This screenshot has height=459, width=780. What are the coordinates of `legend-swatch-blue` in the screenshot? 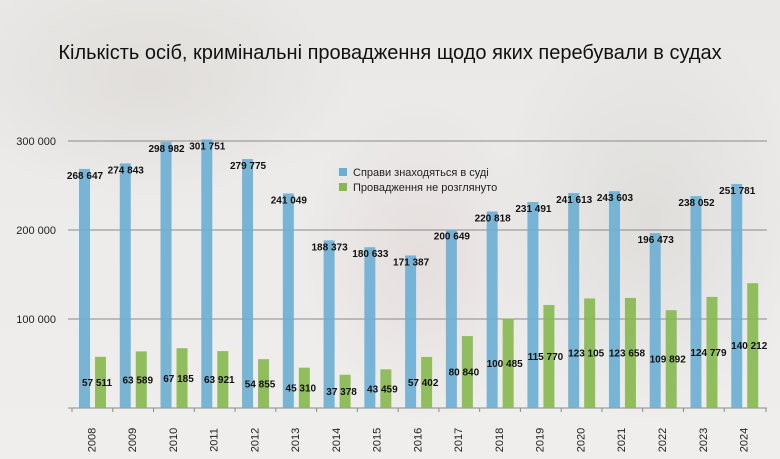 It's located at (343, 172).